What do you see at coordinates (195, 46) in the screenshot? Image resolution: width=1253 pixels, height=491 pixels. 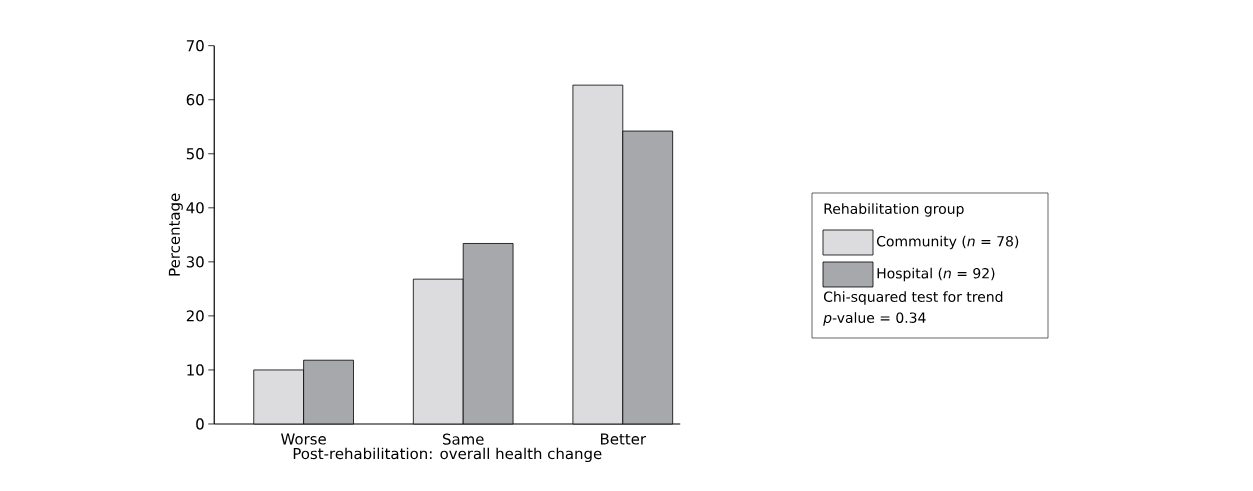 I see `y-tick-label: 70` at bounding box center [195, 46].